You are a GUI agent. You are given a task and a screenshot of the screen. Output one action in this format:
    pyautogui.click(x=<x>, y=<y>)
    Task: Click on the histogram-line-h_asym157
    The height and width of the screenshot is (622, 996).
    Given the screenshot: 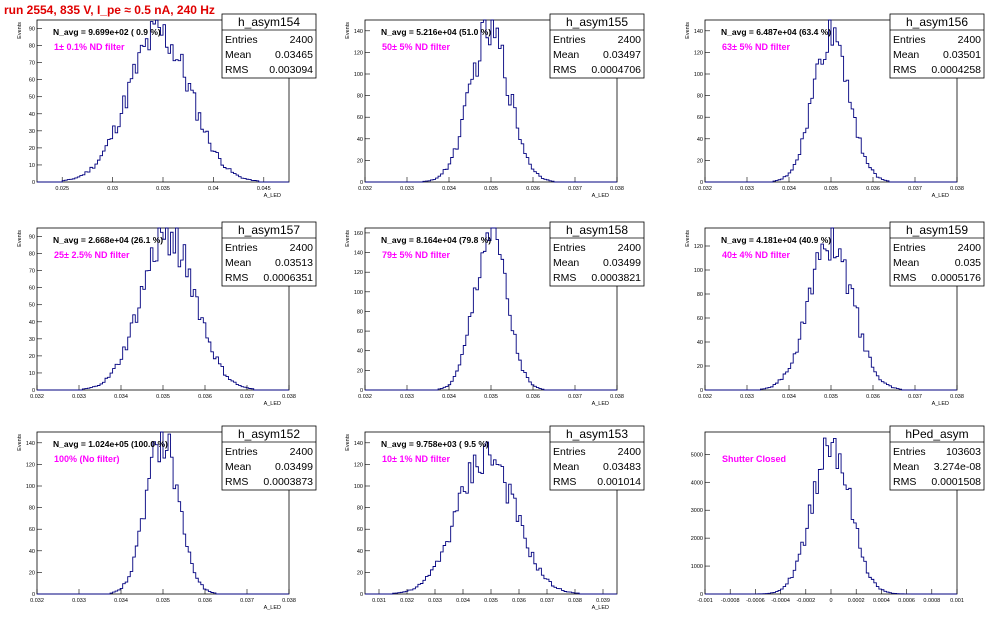 What is the action you would take?
    pyautogui.click(x=163, y=309)
    